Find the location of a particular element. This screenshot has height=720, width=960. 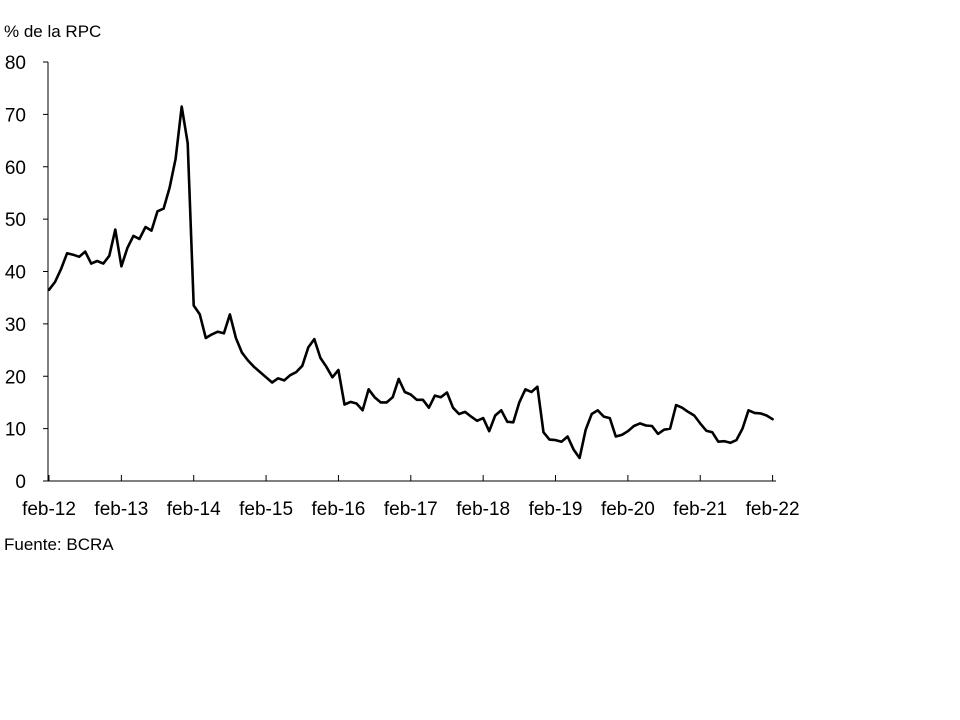

y-axis-ticks: 0 10 20 30 40 50 60 70 80 is located at coordinates (26, 273).